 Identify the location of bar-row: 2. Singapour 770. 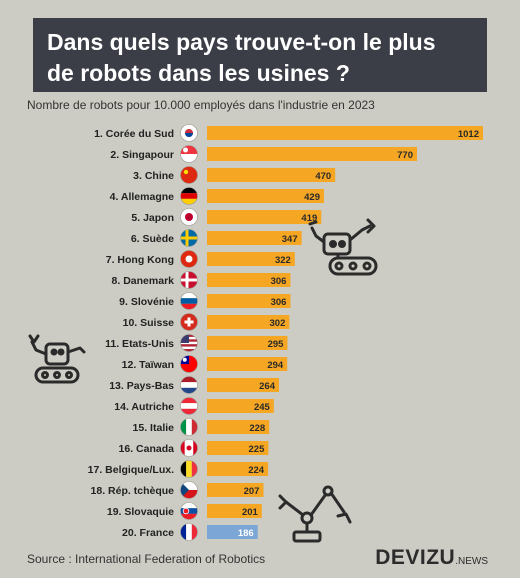
(263, 154).